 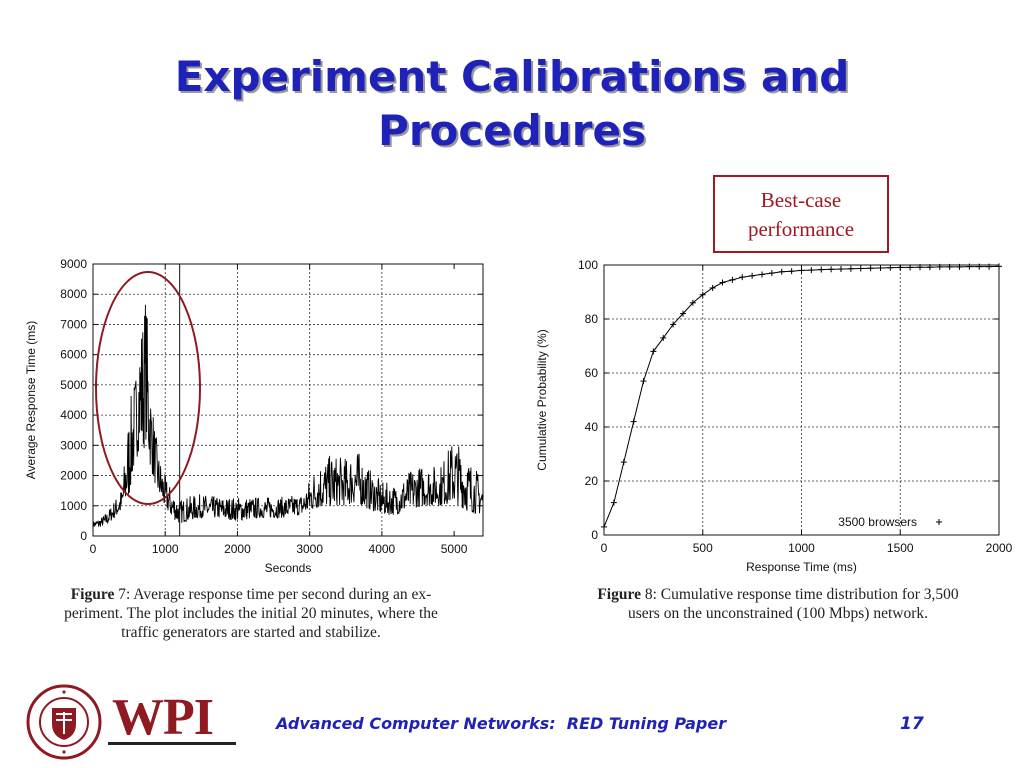 What do you see at coordinates (646, 594) in the screenshot?
I see `figure8-number: 8` at bounding box center [646, 594].